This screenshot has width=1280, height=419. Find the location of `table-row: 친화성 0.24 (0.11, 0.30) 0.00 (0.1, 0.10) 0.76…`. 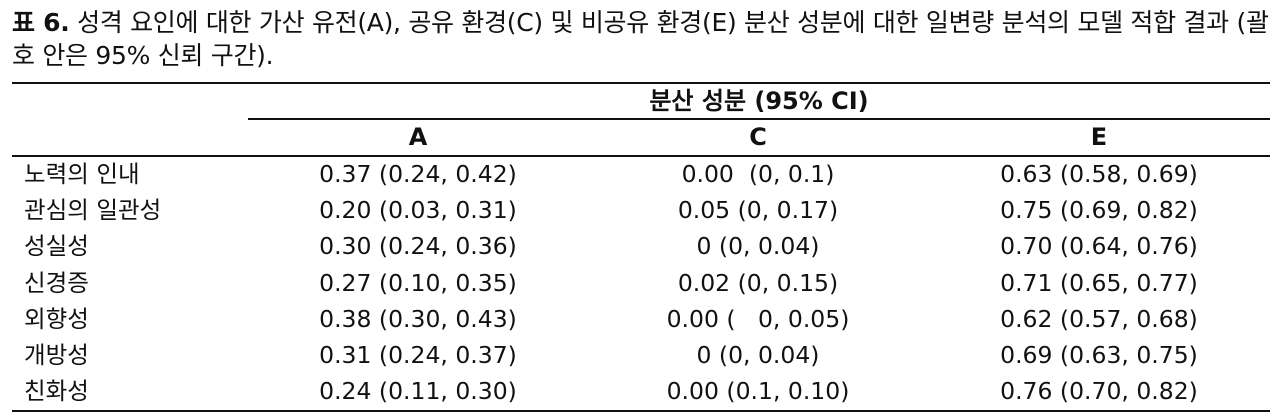

table-row: 친화성 0.24 (0.11, 0.30) 0.00 (0.1, 0.10) 0.76… is located at coordinates (641, 391).